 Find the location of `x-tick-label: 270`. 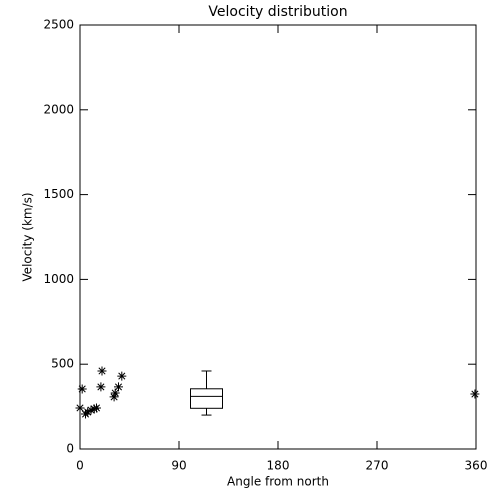

x-tick-label: 270 is located at coordinates (377, 466).